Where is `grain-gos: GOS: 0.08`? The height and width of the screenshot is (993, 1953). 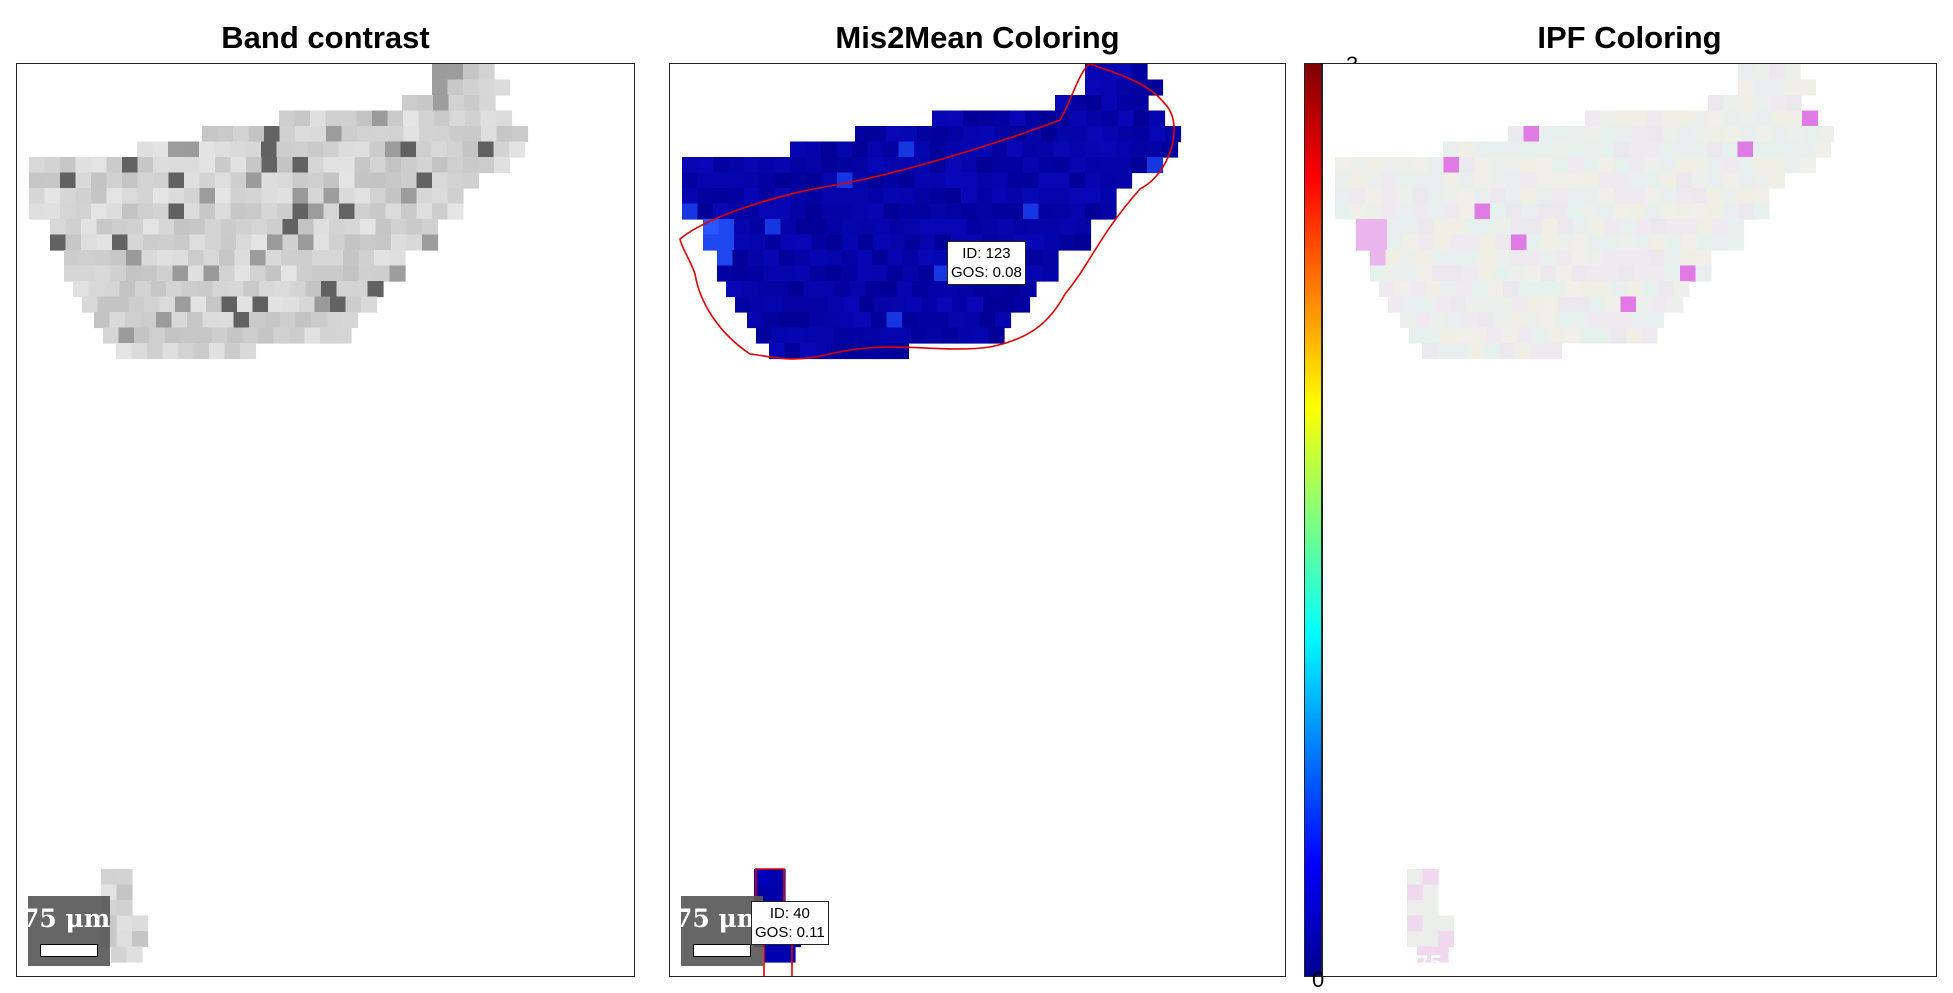 grain-gos: GOS: 0.08 is located at coordinates (986, 272).